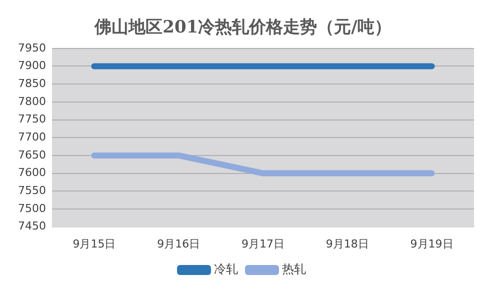 Image resolution: width=496 pixels, height=294 pixels. What do you see at coordinates (32, 65) in the screenshot?
I see `y-tick-label: 7900` at bounding box center [32, 65].